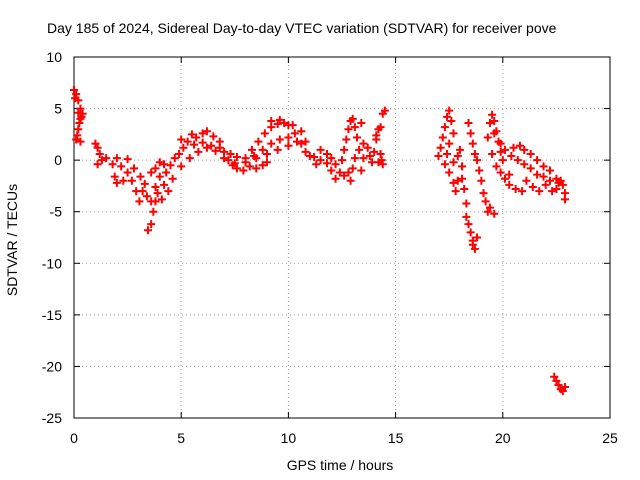 The width and height of the screenshot is (640, 480). Describe the element at coordinates (54, 57) in the screenshot. I see `y-tick-label-0: 10` at that location.